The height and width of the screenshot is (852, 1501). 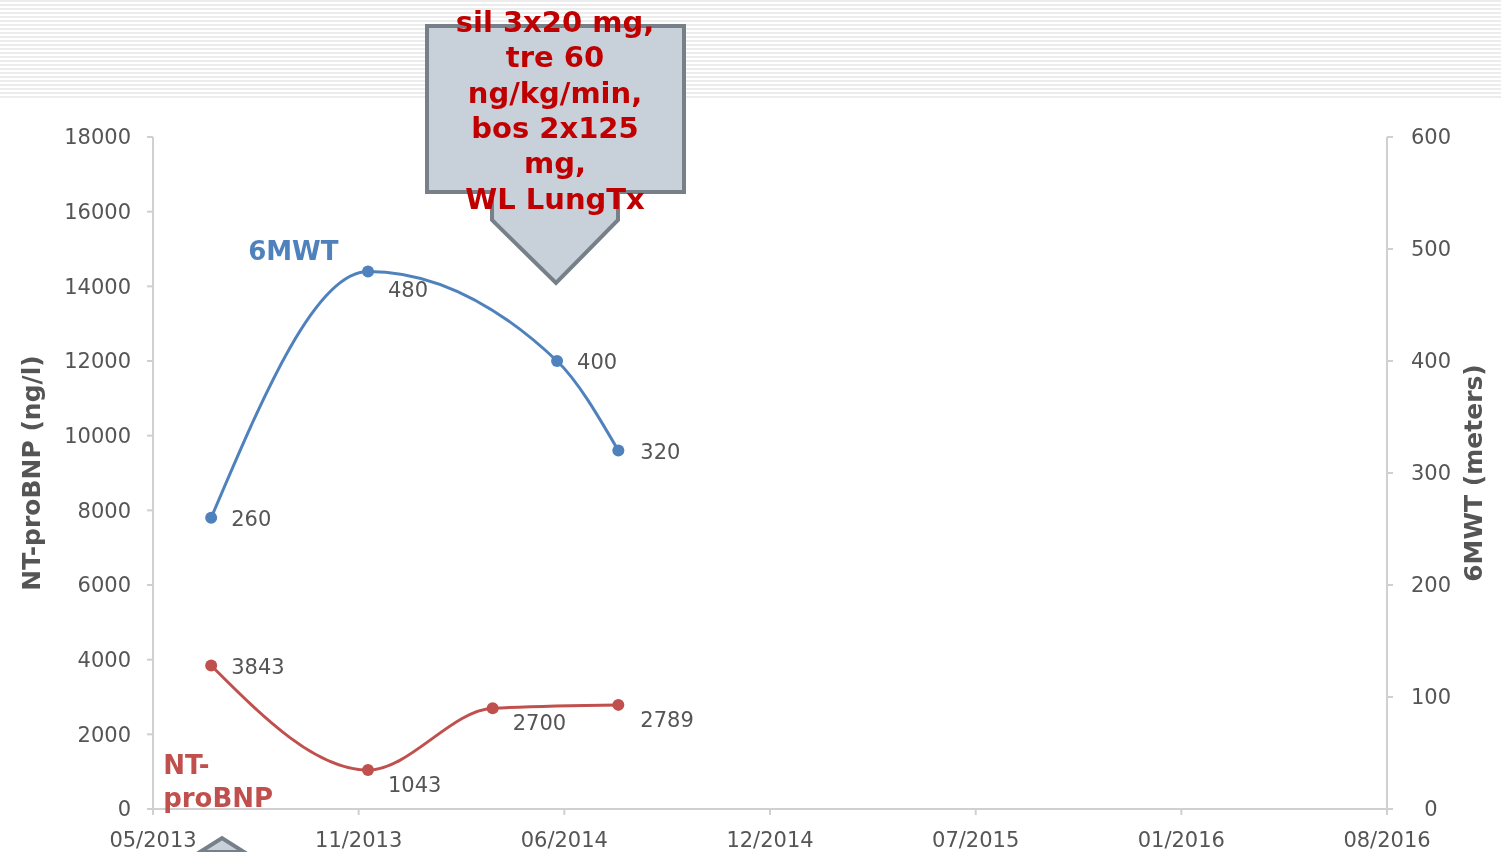 What do you see at coordinates (97, 286) in the screenshot?
I see `y-tick-label: 14000` at bounding box center [97, 286].